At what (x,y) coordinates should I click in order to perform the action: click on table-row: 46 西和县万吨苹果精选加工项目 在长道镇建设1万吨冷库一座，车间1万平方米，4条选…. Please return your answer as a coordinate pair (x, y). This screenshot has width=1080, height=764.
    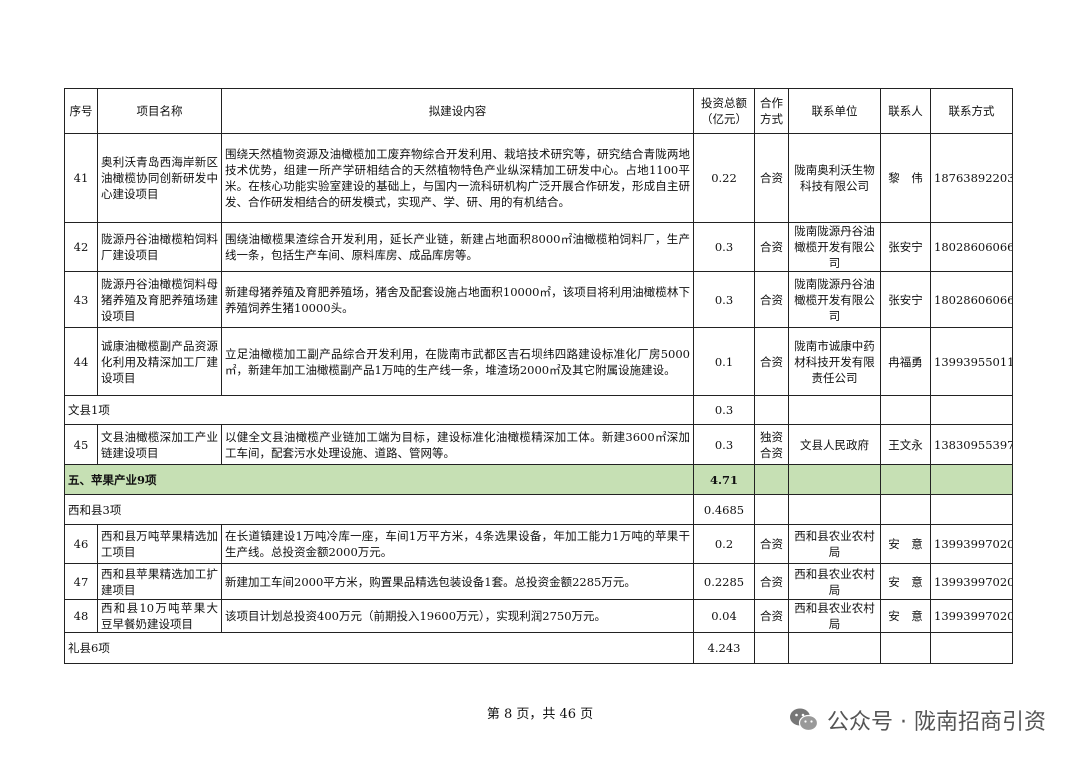
    Looking at the image, I should click on (538, 544).